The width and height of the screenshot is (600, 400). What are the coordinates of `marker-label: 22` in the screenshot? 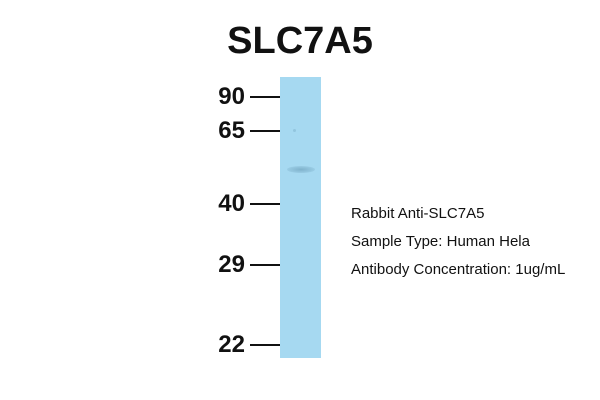 It's located at (231, 344).